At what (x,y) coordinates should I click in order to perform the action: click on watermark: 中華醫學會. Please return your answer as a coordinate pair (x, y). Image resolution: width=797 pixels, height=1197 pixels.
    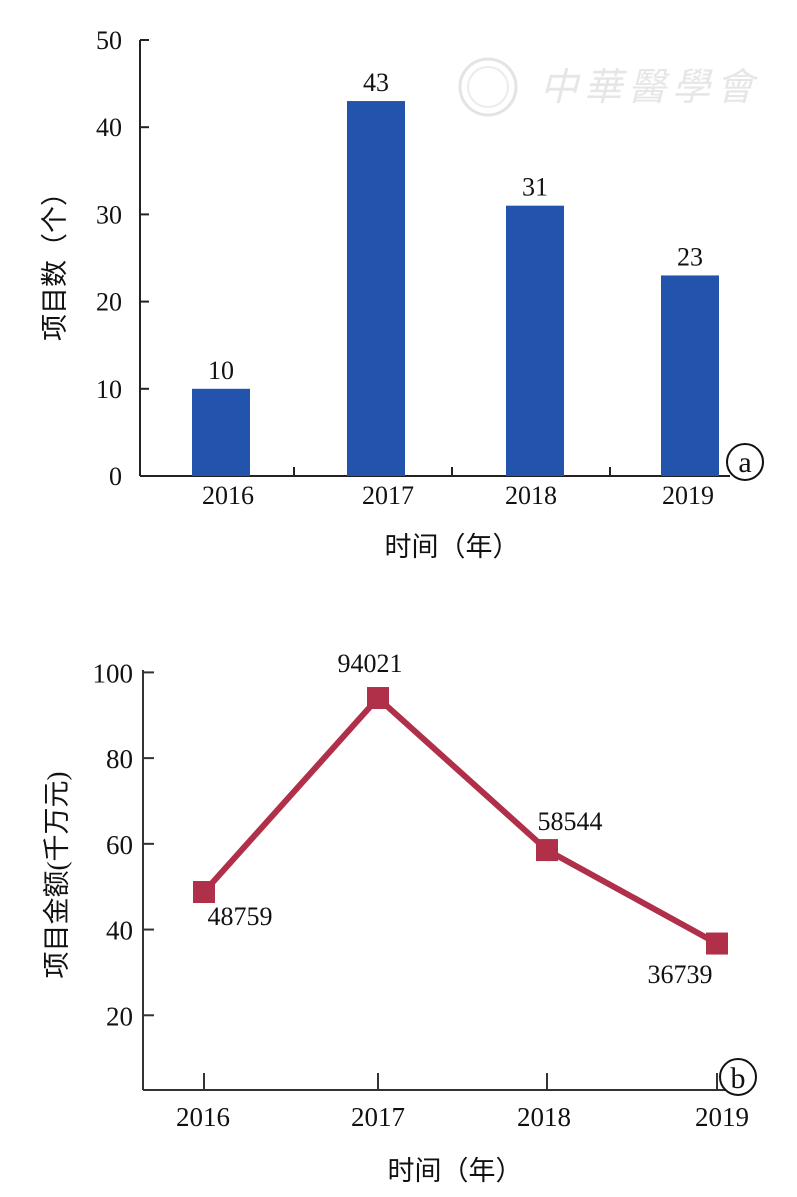
    Looking at the image, I should click on (609, 87).